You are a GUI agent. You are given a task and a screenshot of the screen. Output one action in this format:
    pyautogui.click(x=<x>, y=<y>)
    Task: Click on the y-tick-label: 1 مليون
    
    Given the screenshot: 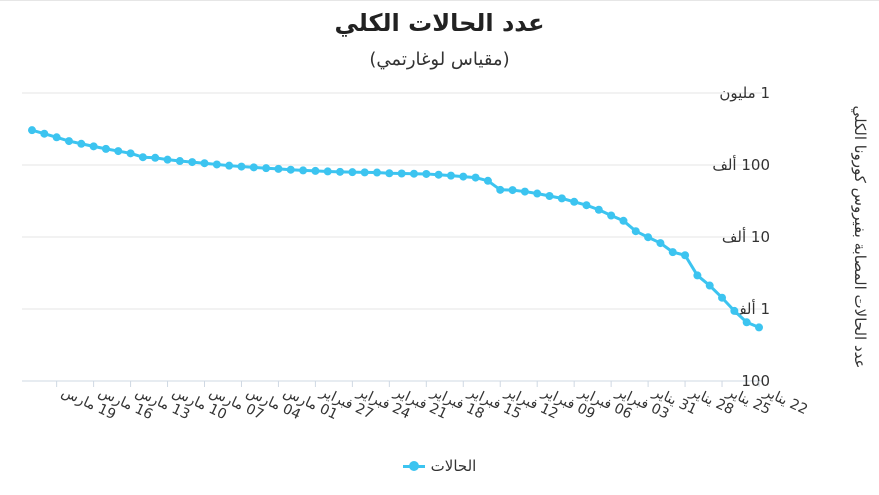 What is the action you would take?
    pyautogui.click(x=744, y=93)
    